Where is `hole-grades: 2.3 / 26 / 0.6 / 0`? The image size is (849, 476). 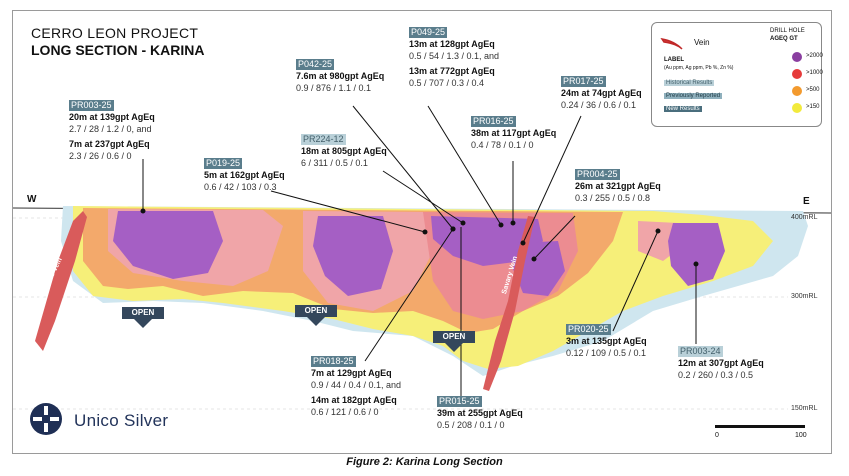 hole-grades: 2.3 / 26 / 0.6 / 0 is located at coordinates (100, 156).